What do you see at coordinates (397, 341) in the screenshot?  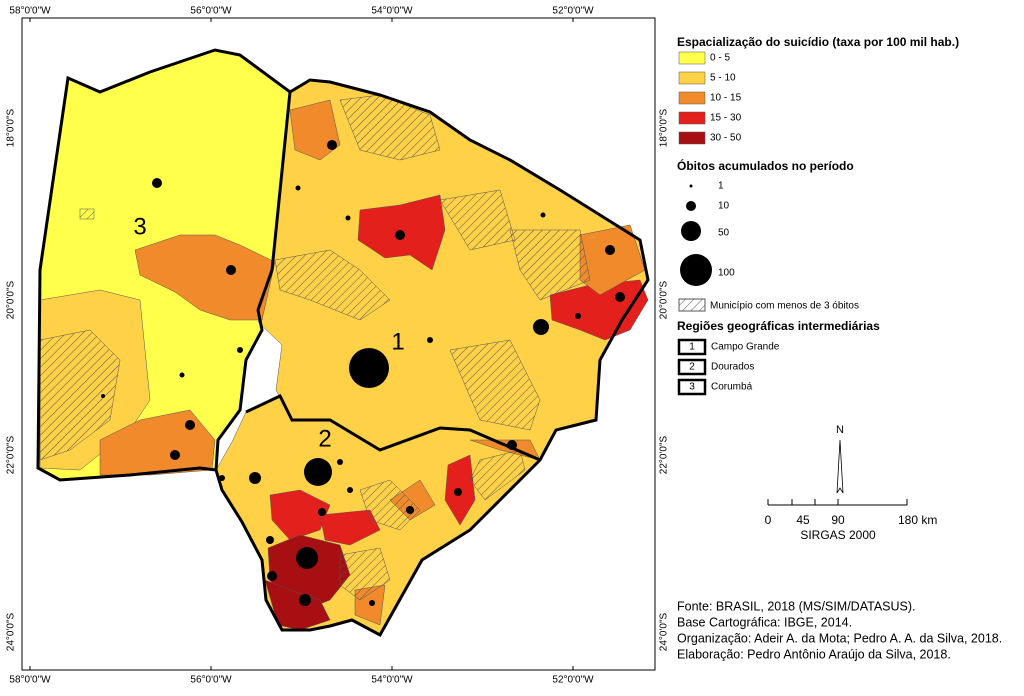 I see `region-label: 1` at bounding box center [397, 341].